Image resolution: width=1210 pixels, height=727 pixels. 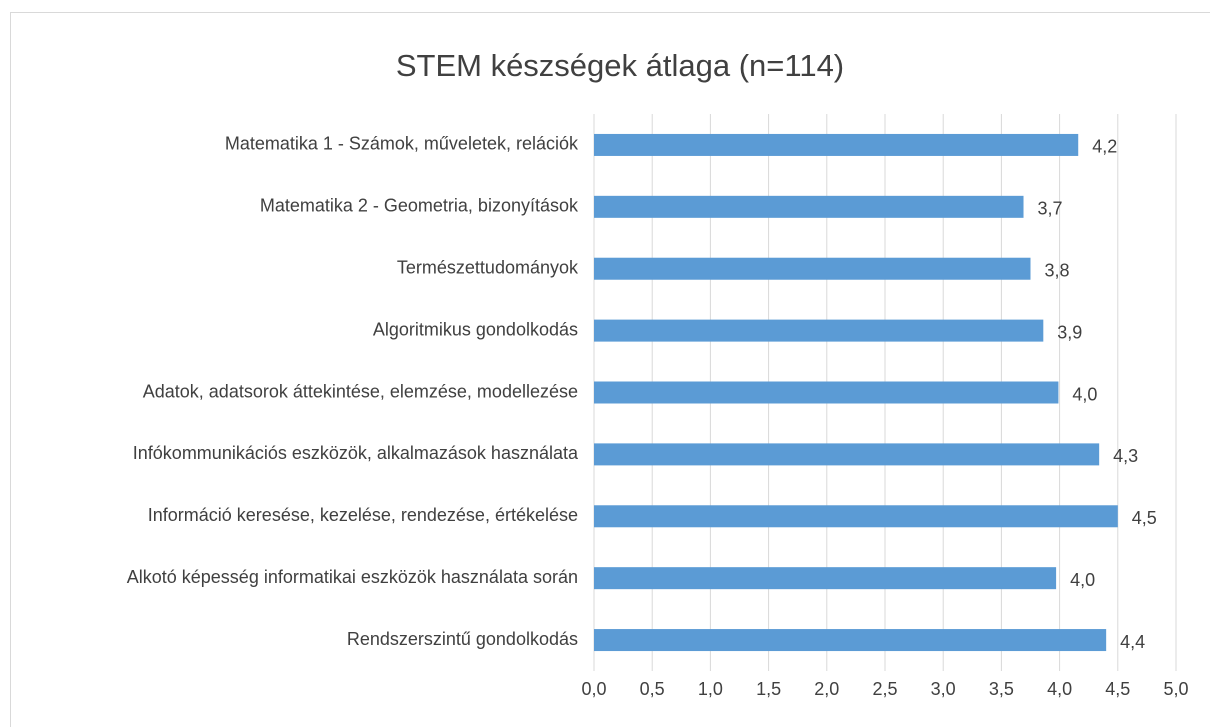 What do you see at coordinates (1132, 642) in the screenshot?
I see `data-label: 4,4` at bounding box center [1132, 642].